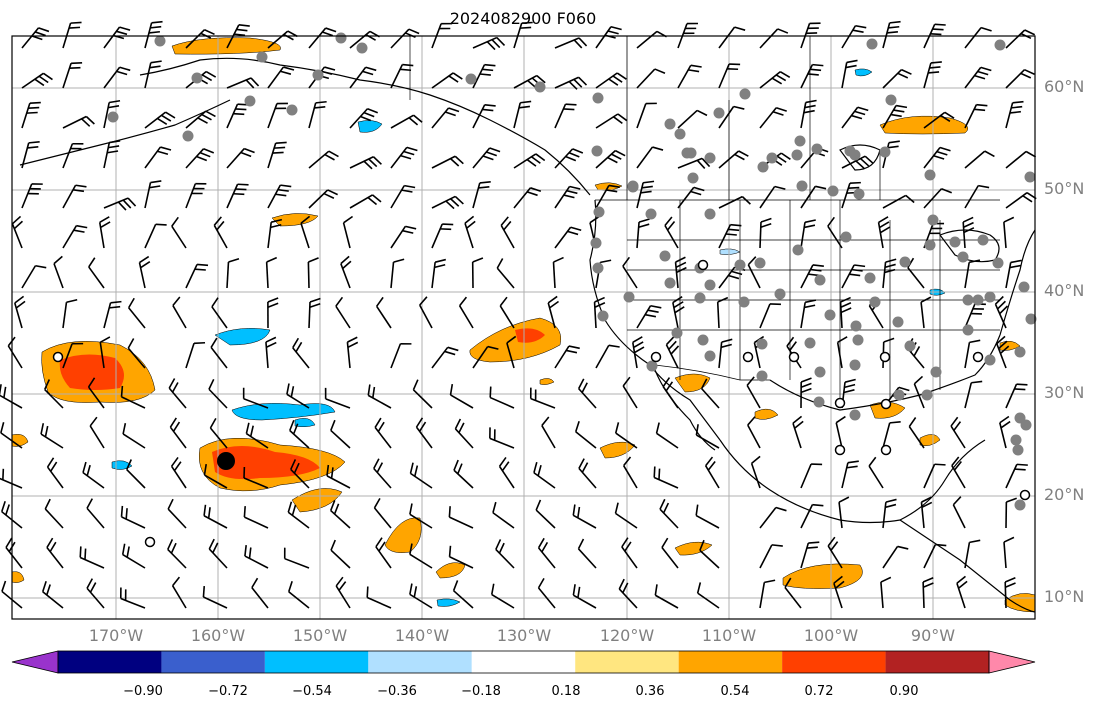 The width and height of the screenshot is (1105, 712). I want to click on negative-region, so click(305, 423).